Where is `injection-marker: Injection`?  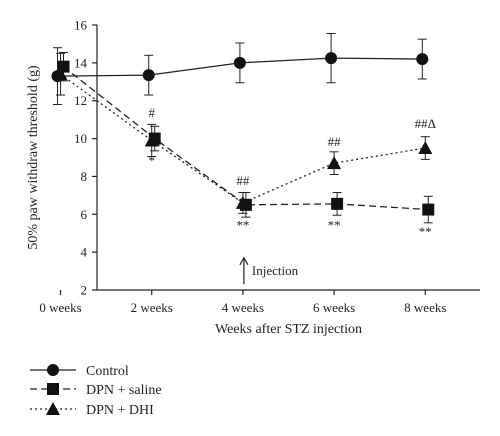
injection-marker: Injection is located at coordinates (269, 270).